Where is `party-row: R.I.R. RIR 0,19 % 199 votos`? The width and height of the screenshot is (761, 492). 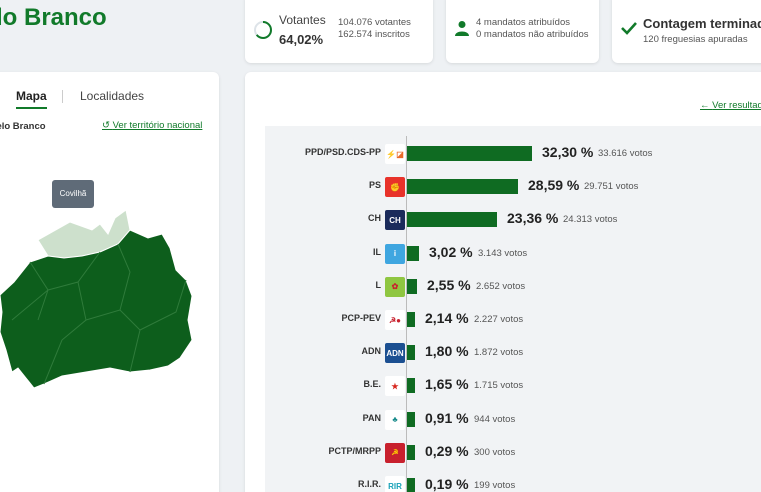 party-row: R.I.R. RIR 0,19 % 199 votos is located at coordinates (503, 484).